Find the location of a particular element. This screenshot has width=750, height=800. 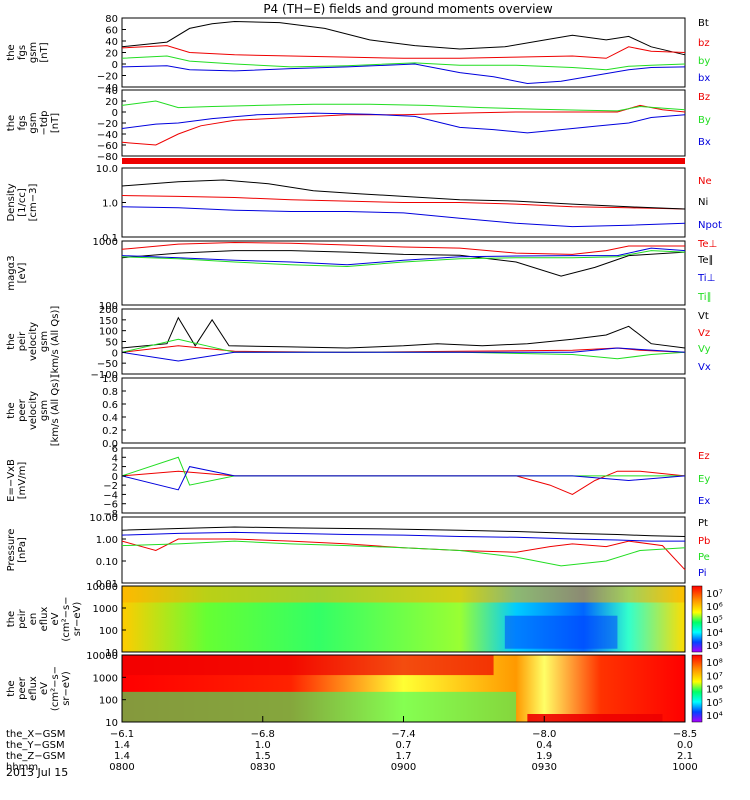

legend-label: Bt is located at coordinates (703, 23).